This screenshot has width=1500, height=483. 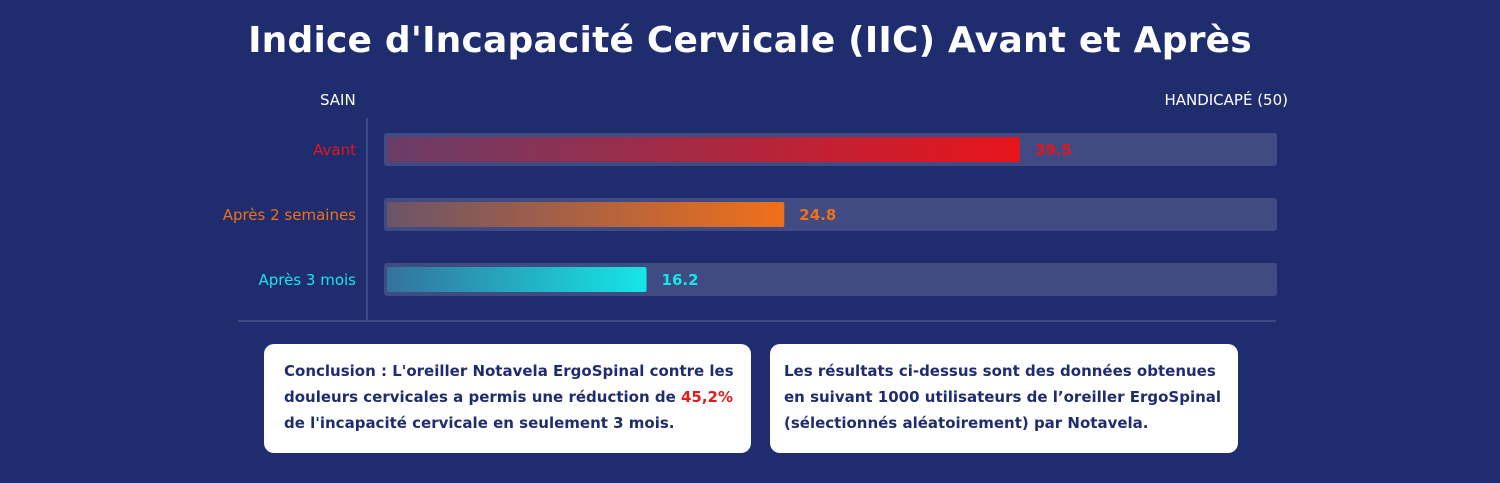 What do you see at coordinates (703, 149) in the screenshot?
I see `bar-avant` at bounding box center [703, 149].